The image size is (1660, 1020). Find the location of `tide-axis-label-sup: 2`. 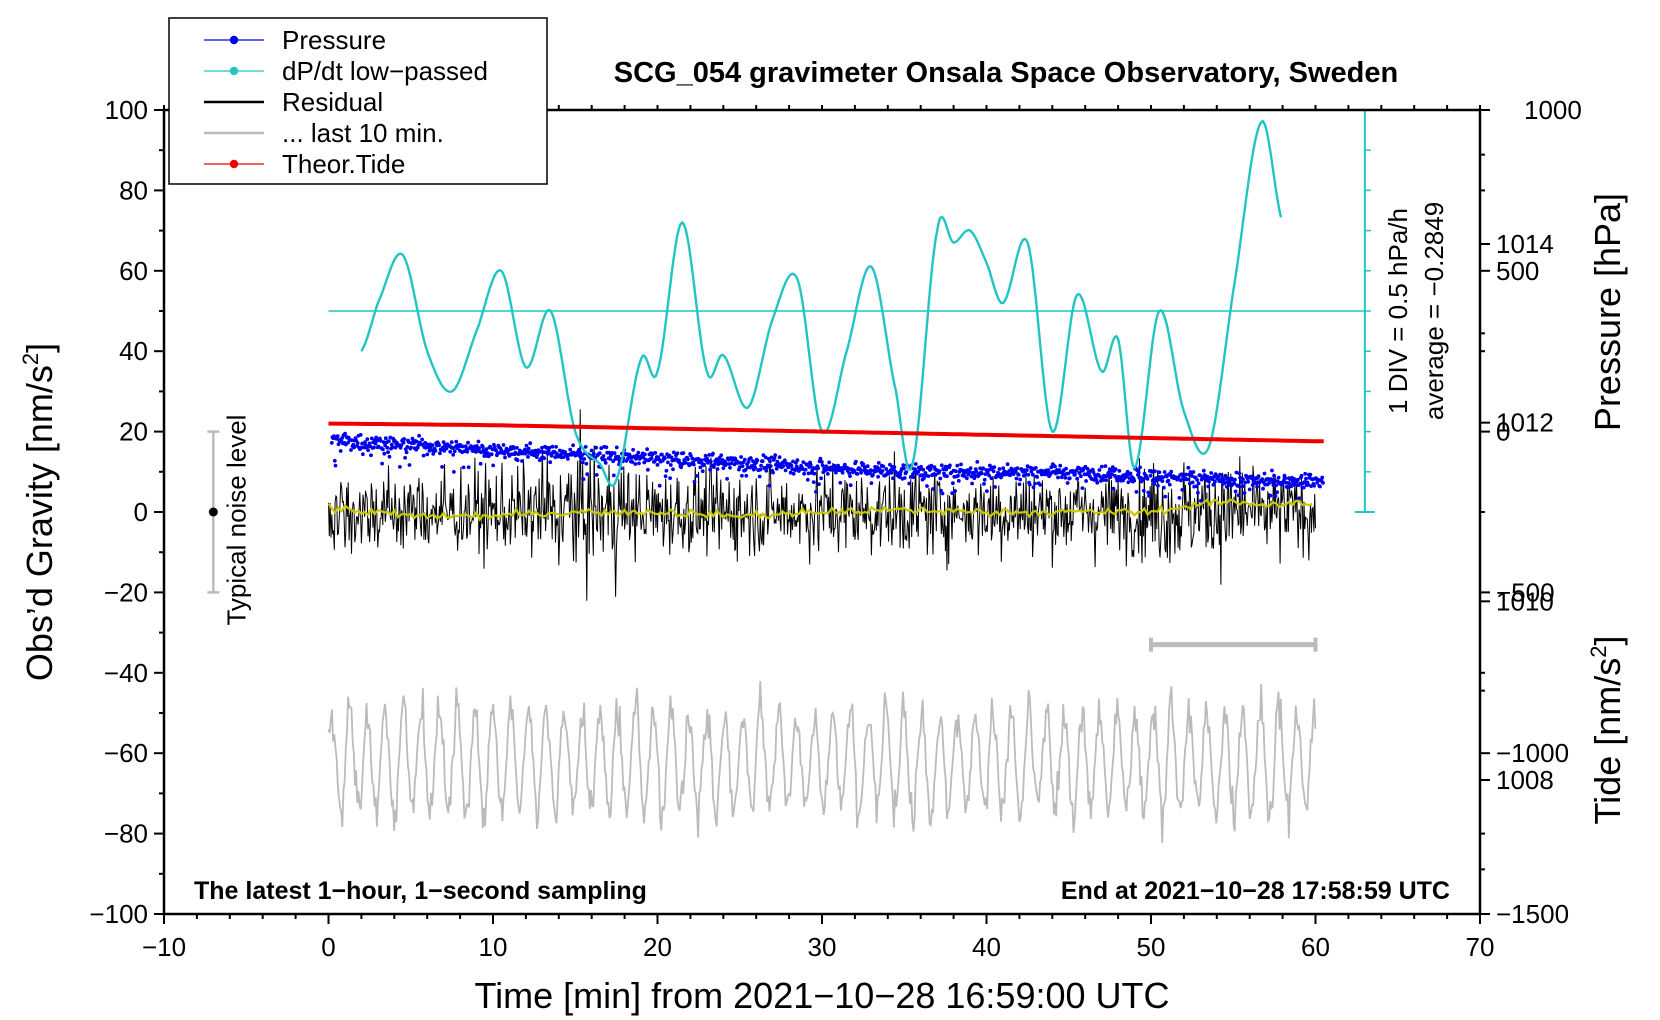

tide-axis-label-sup: 2 is located at coordinates (1598, 652).